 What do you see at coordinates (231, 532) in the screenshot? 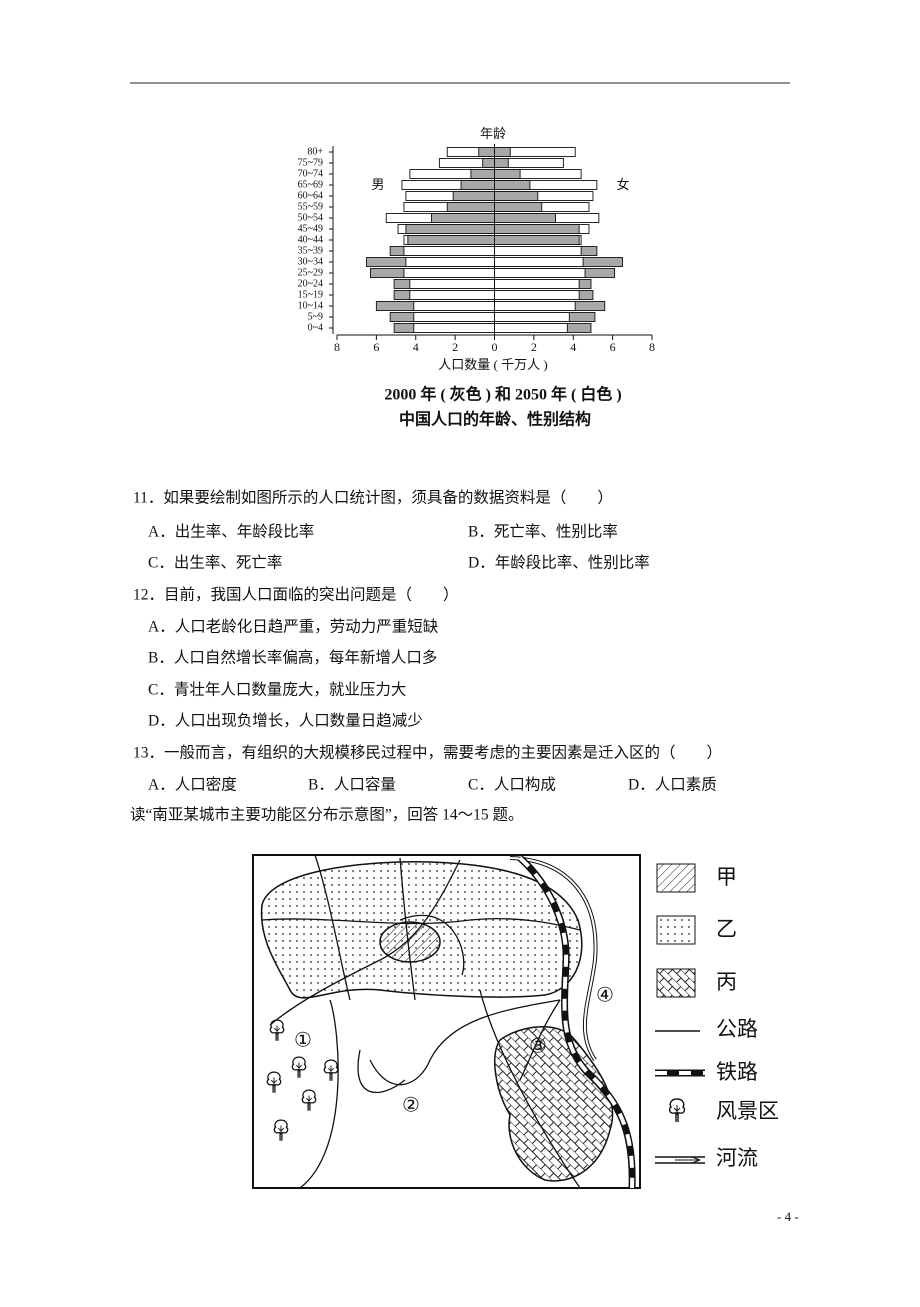
I see `option: A．出生率、年龄段比率` at bounding box center [231, 532].